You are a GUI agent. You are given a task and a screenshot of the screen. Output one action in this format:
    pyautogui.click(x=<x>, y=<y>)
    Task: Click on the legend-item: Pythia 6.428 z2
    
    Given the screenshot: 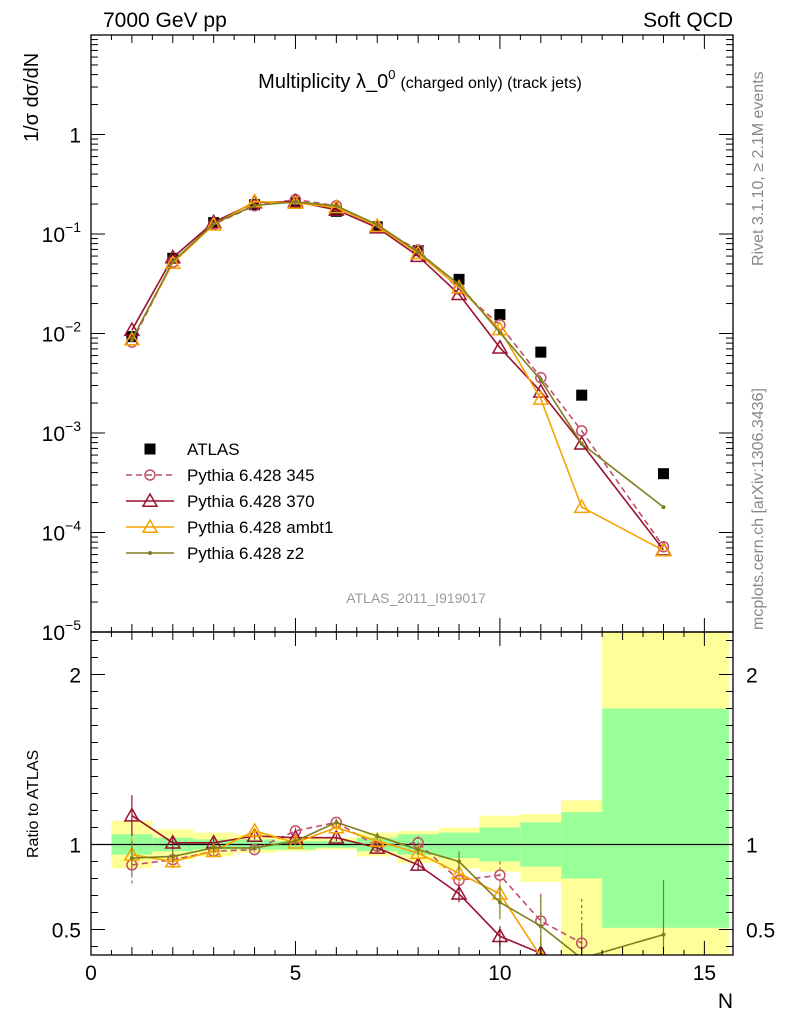 What is the action you would take?
    pyautogui.click(x=215, y=553)
    